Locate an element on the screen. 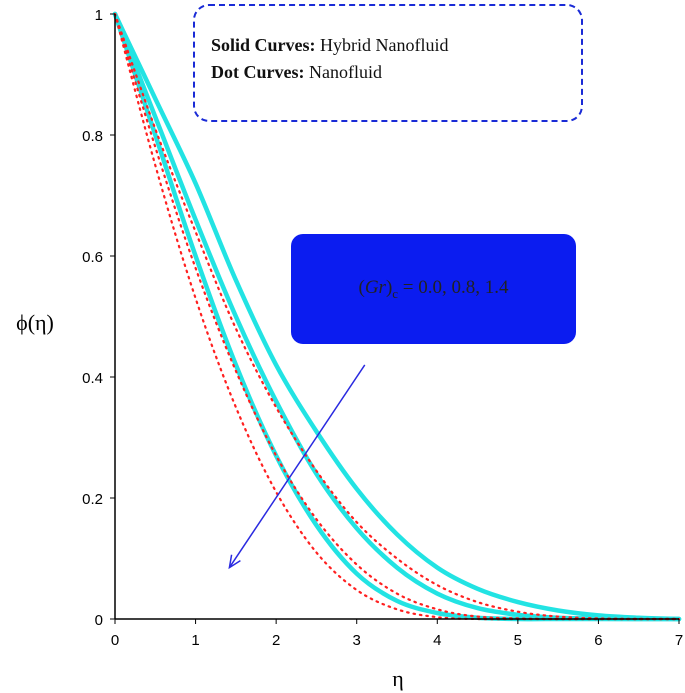 This screenshot has width=685, height=693. y-tick-label: 0 is located at coordinates (99, 620).